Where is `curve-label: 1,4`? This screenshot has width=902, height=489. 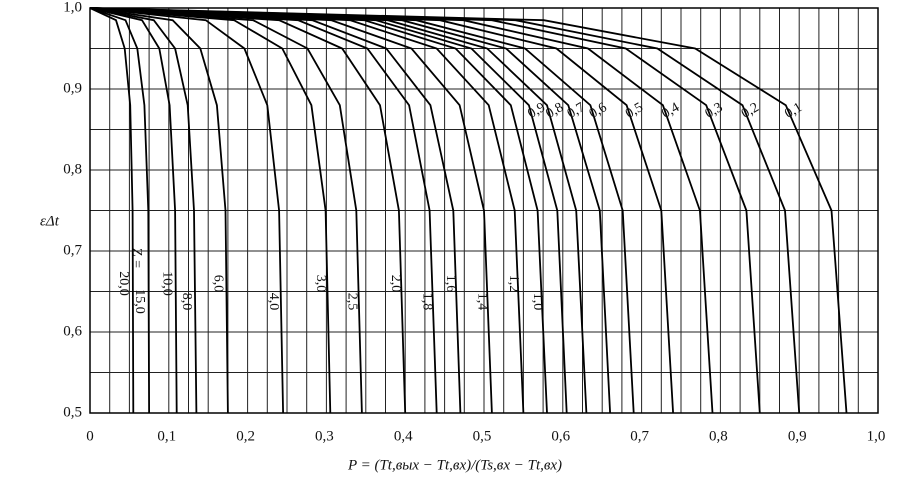 curve-label: 1,4 is located at coordinates (482, 302).